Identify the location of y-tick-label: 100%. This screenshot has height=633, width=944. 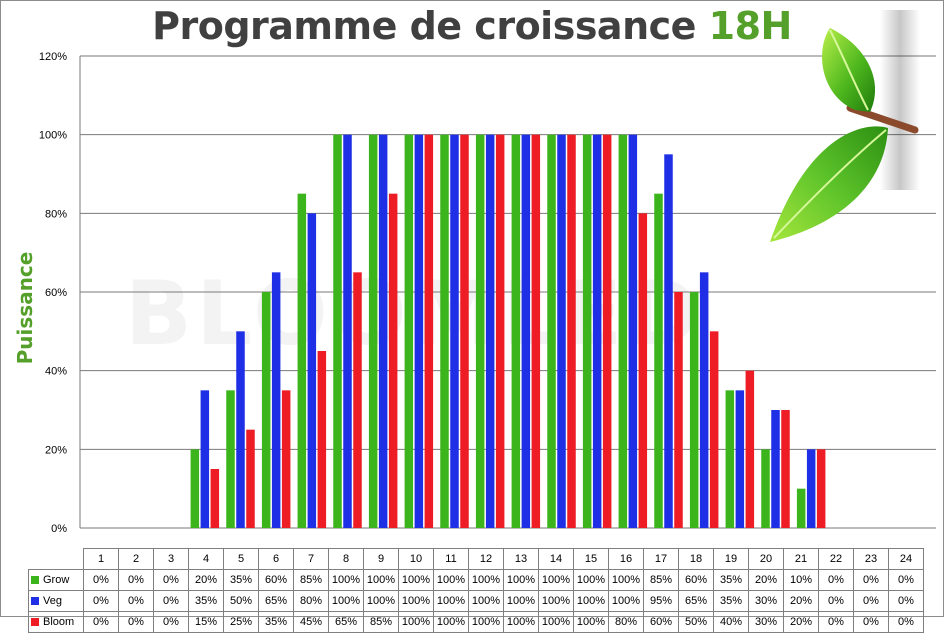
(53, 136).